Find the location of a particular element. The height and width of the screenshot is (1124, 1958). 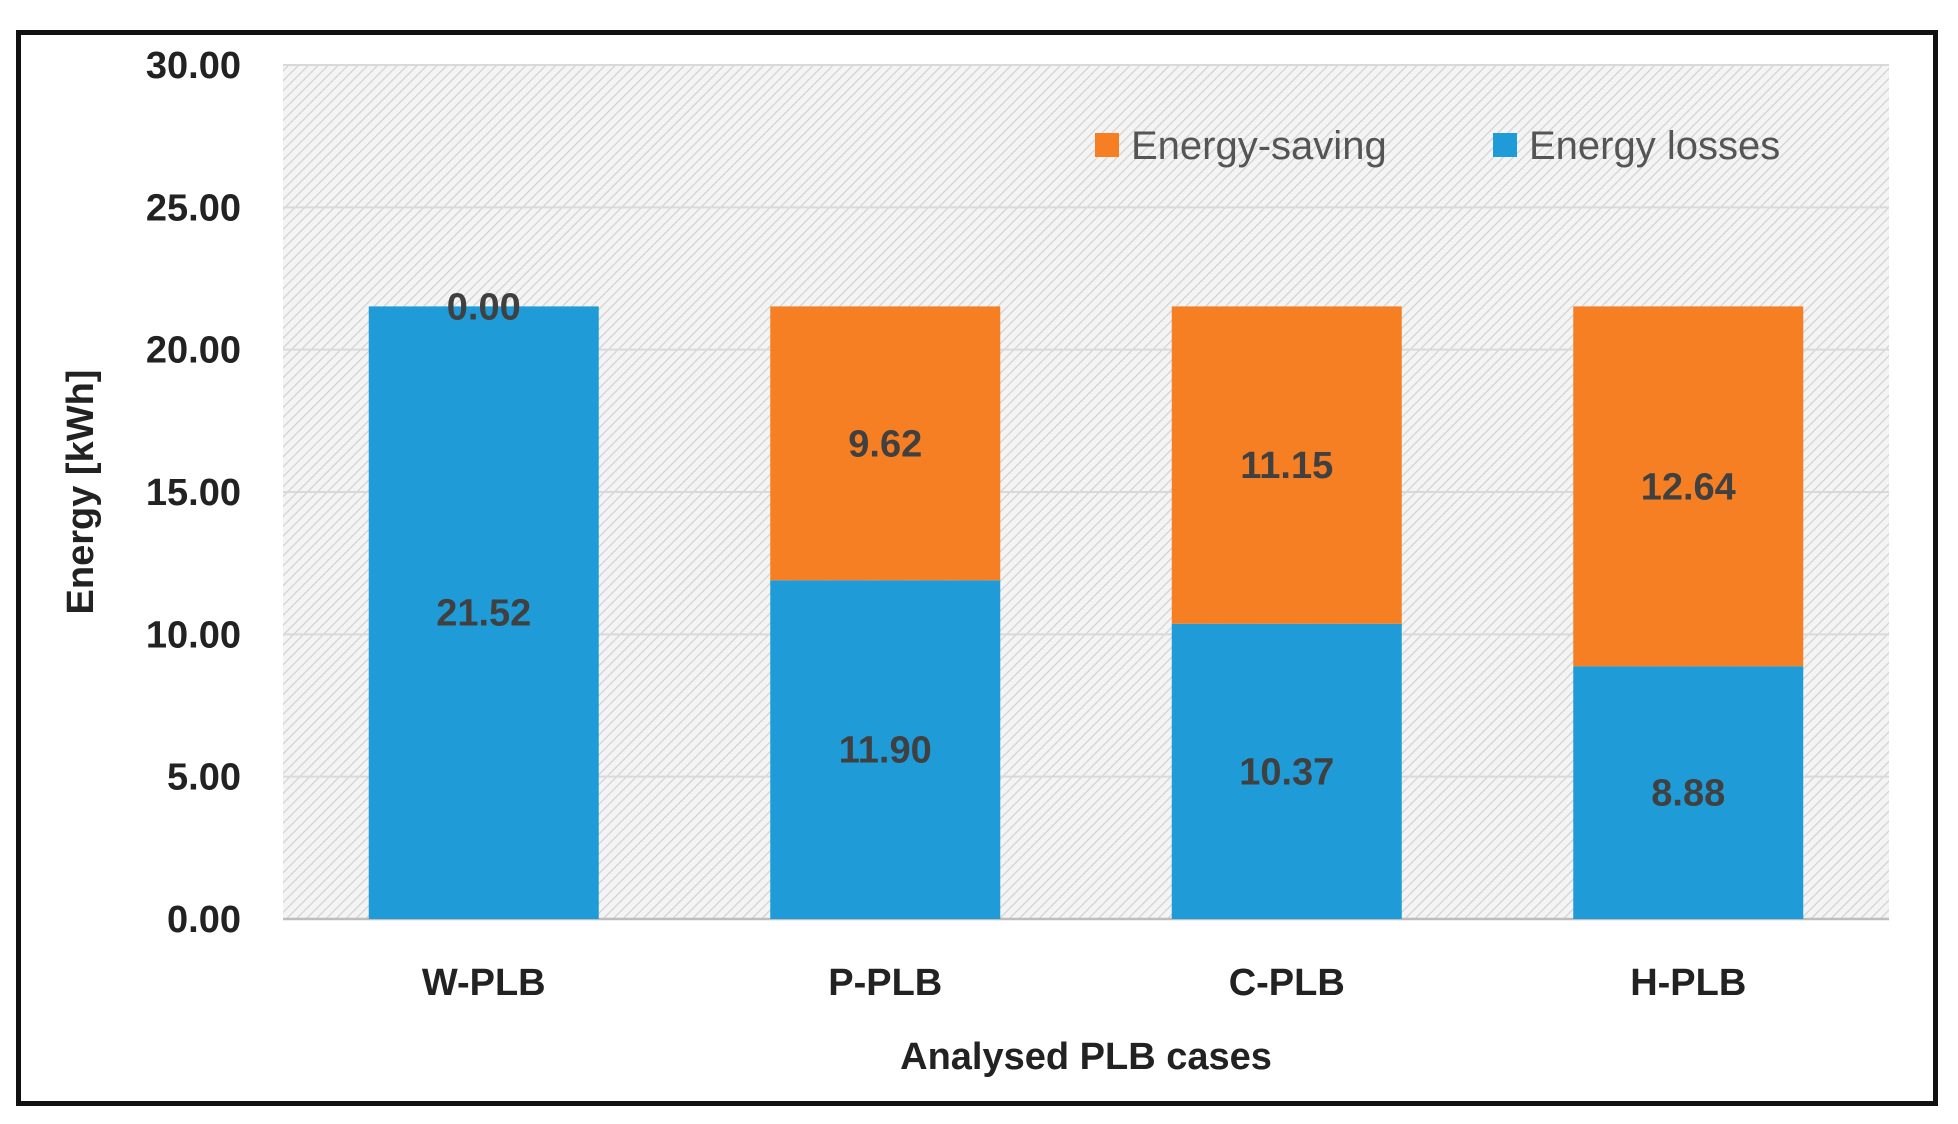

bar-energy-saving-p-plb is located at coordinates (885, 443).